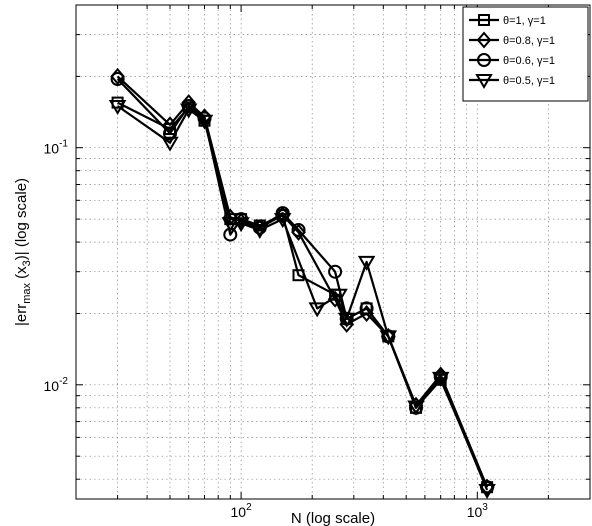 The width and height of the screenshot is (592, 526). I want to click on x-tick-label-1000: 10³, so click(478, 511).